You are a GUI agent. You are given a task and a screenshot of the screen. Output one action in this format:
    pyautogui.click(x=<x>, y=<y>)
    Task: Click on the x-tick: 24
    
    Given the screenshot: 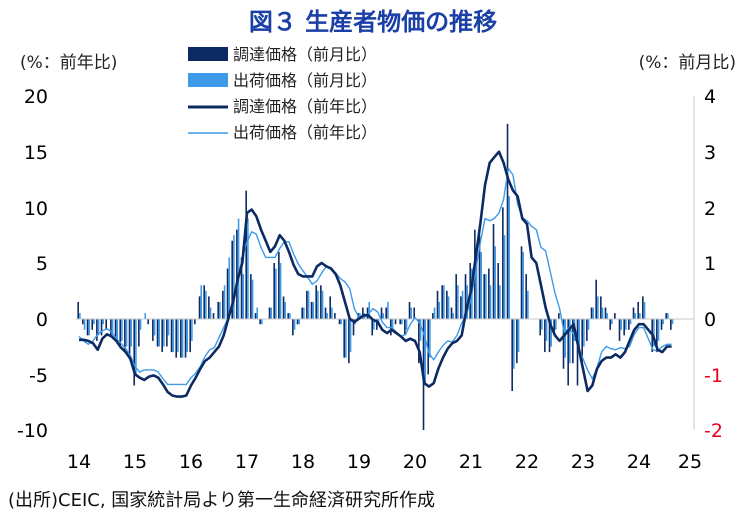 What is the action you would take?
    pyautogui.click(x=639, y=462)
    